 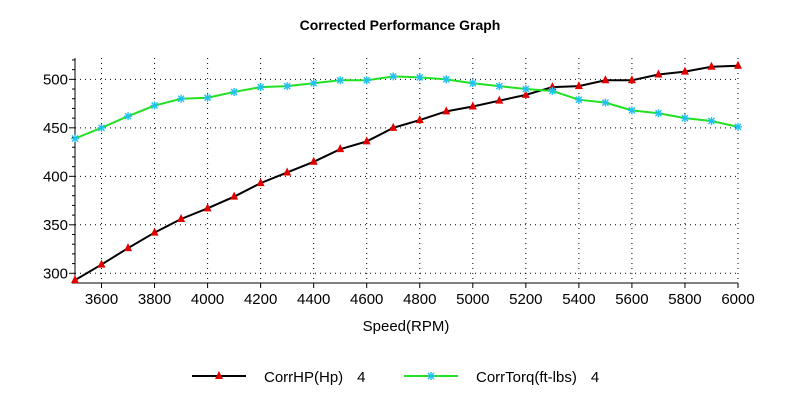 I want to click on x-tick-label: 5400, so click(x=578, y=299).